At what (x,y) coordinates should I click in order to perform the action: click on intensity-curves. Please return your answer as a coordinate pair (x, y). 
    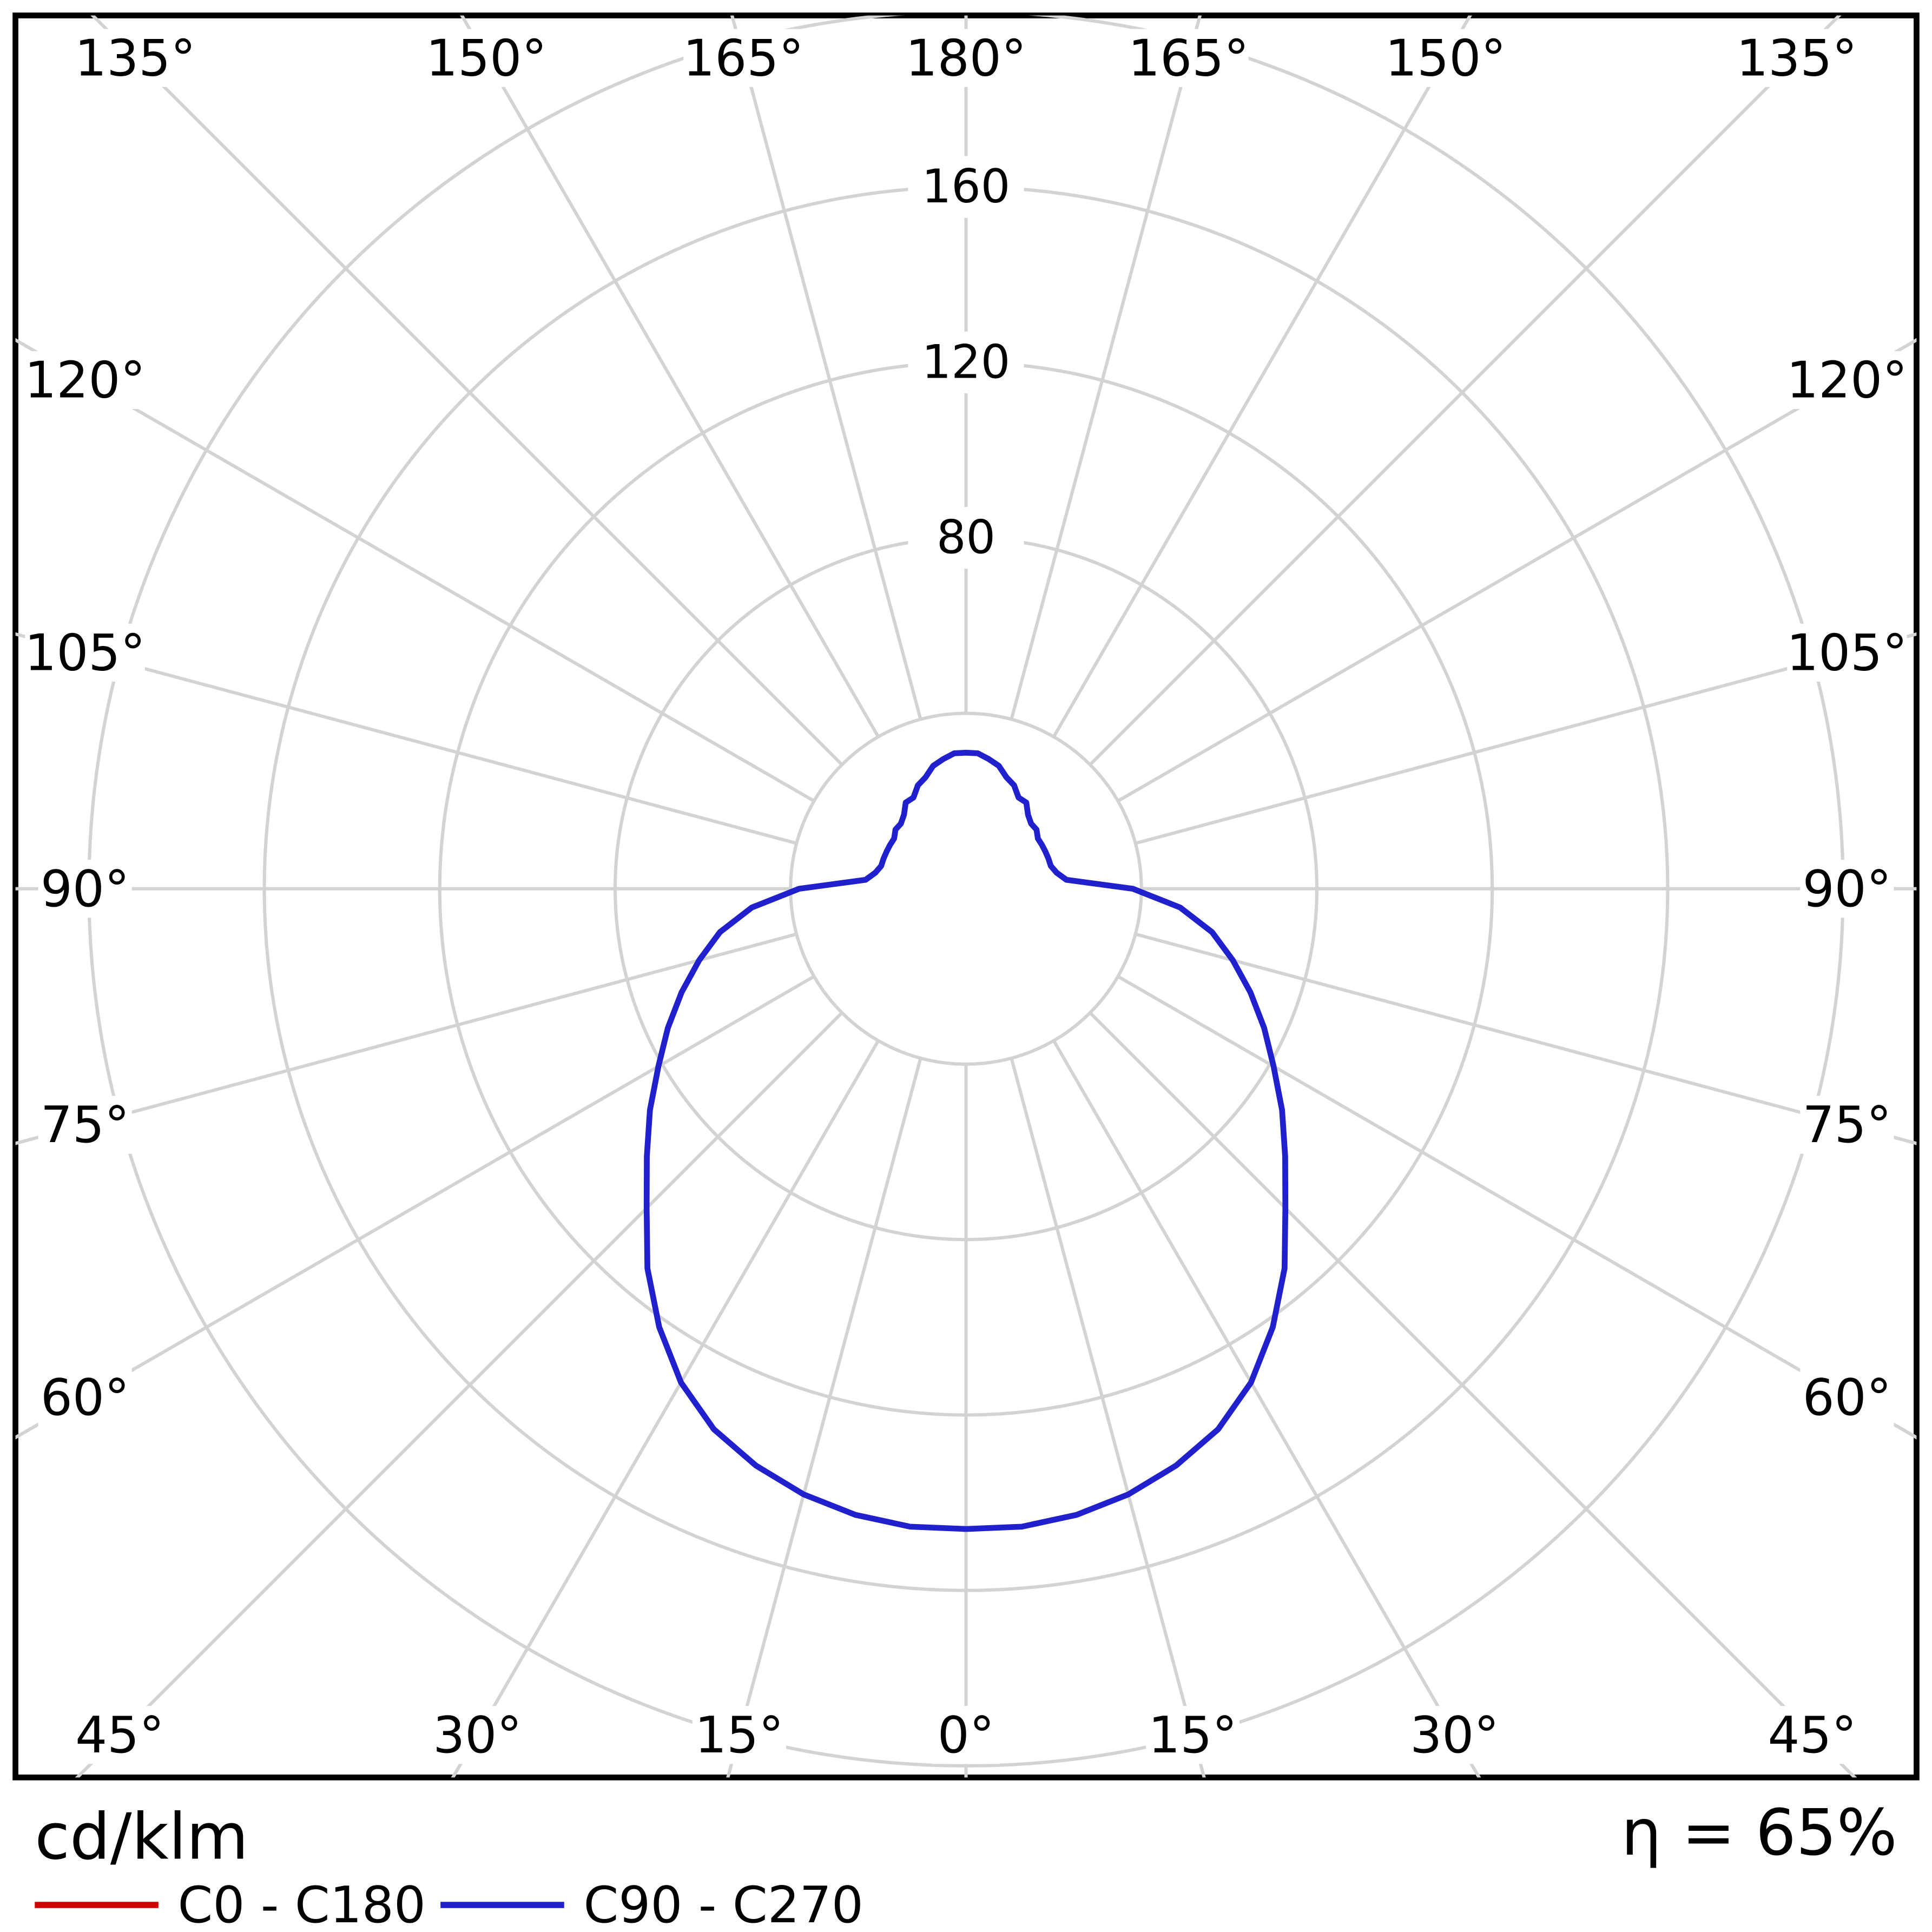
    Looking at the image, I should click on (966, 1140).